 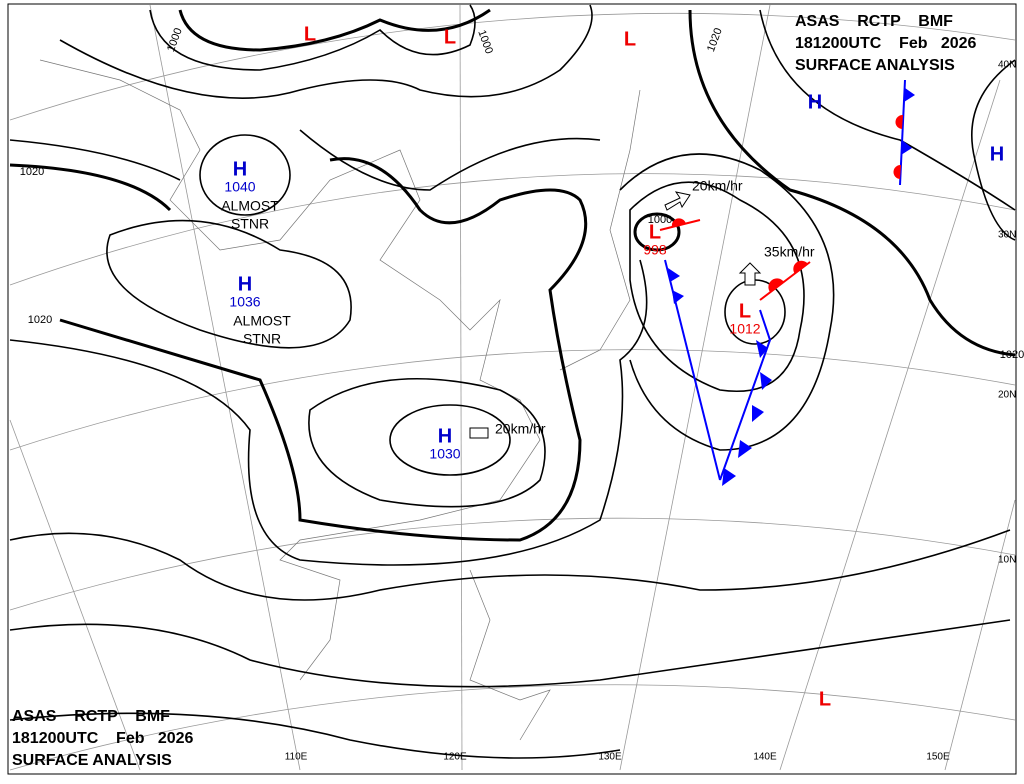 What do you see at coordinates (296, 757) in the screenshot?
I see `longitude-label: 110E` at bounding box center [296, 757].